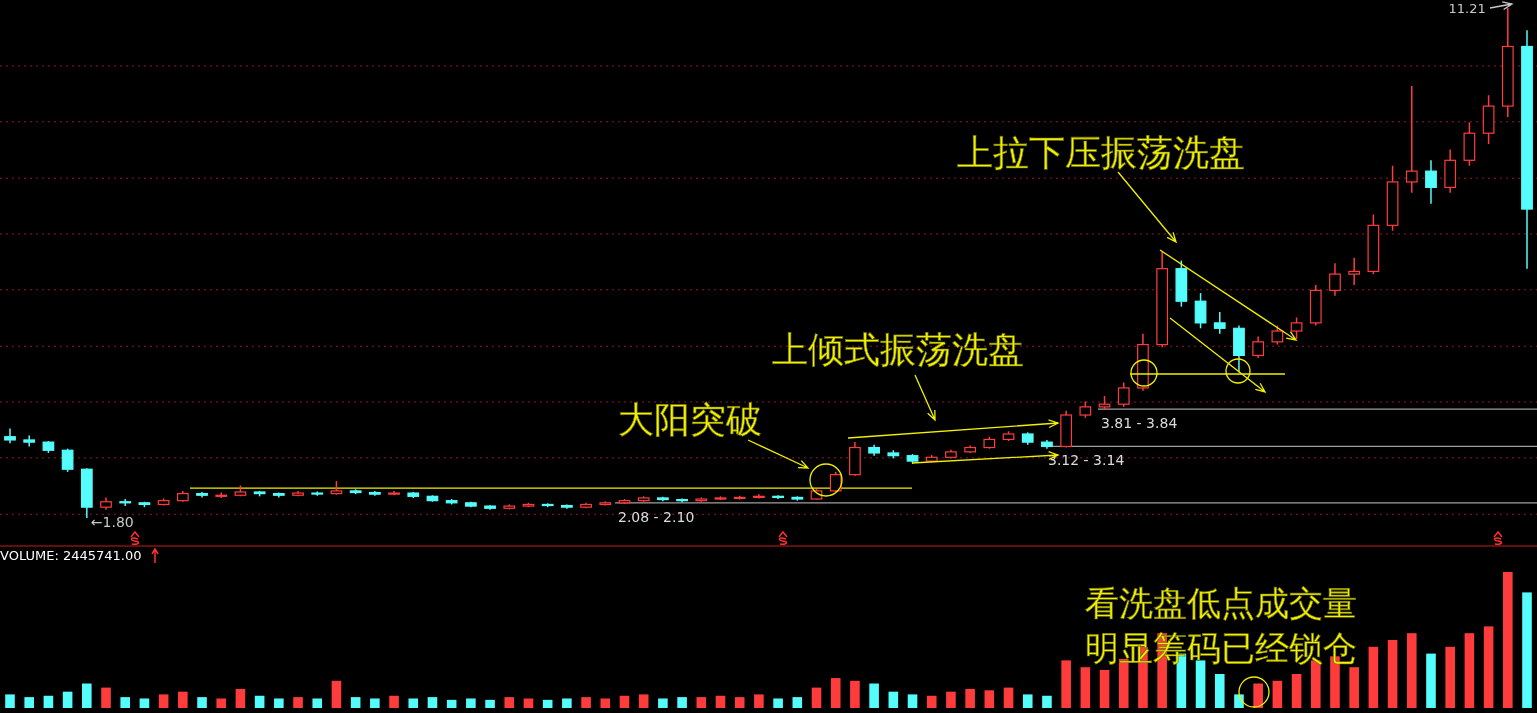 Image resolution: width=1537 pixels, height=713 pixels. I want to click on annotation: 看洗盘低点成交量, so click(1221, 603).